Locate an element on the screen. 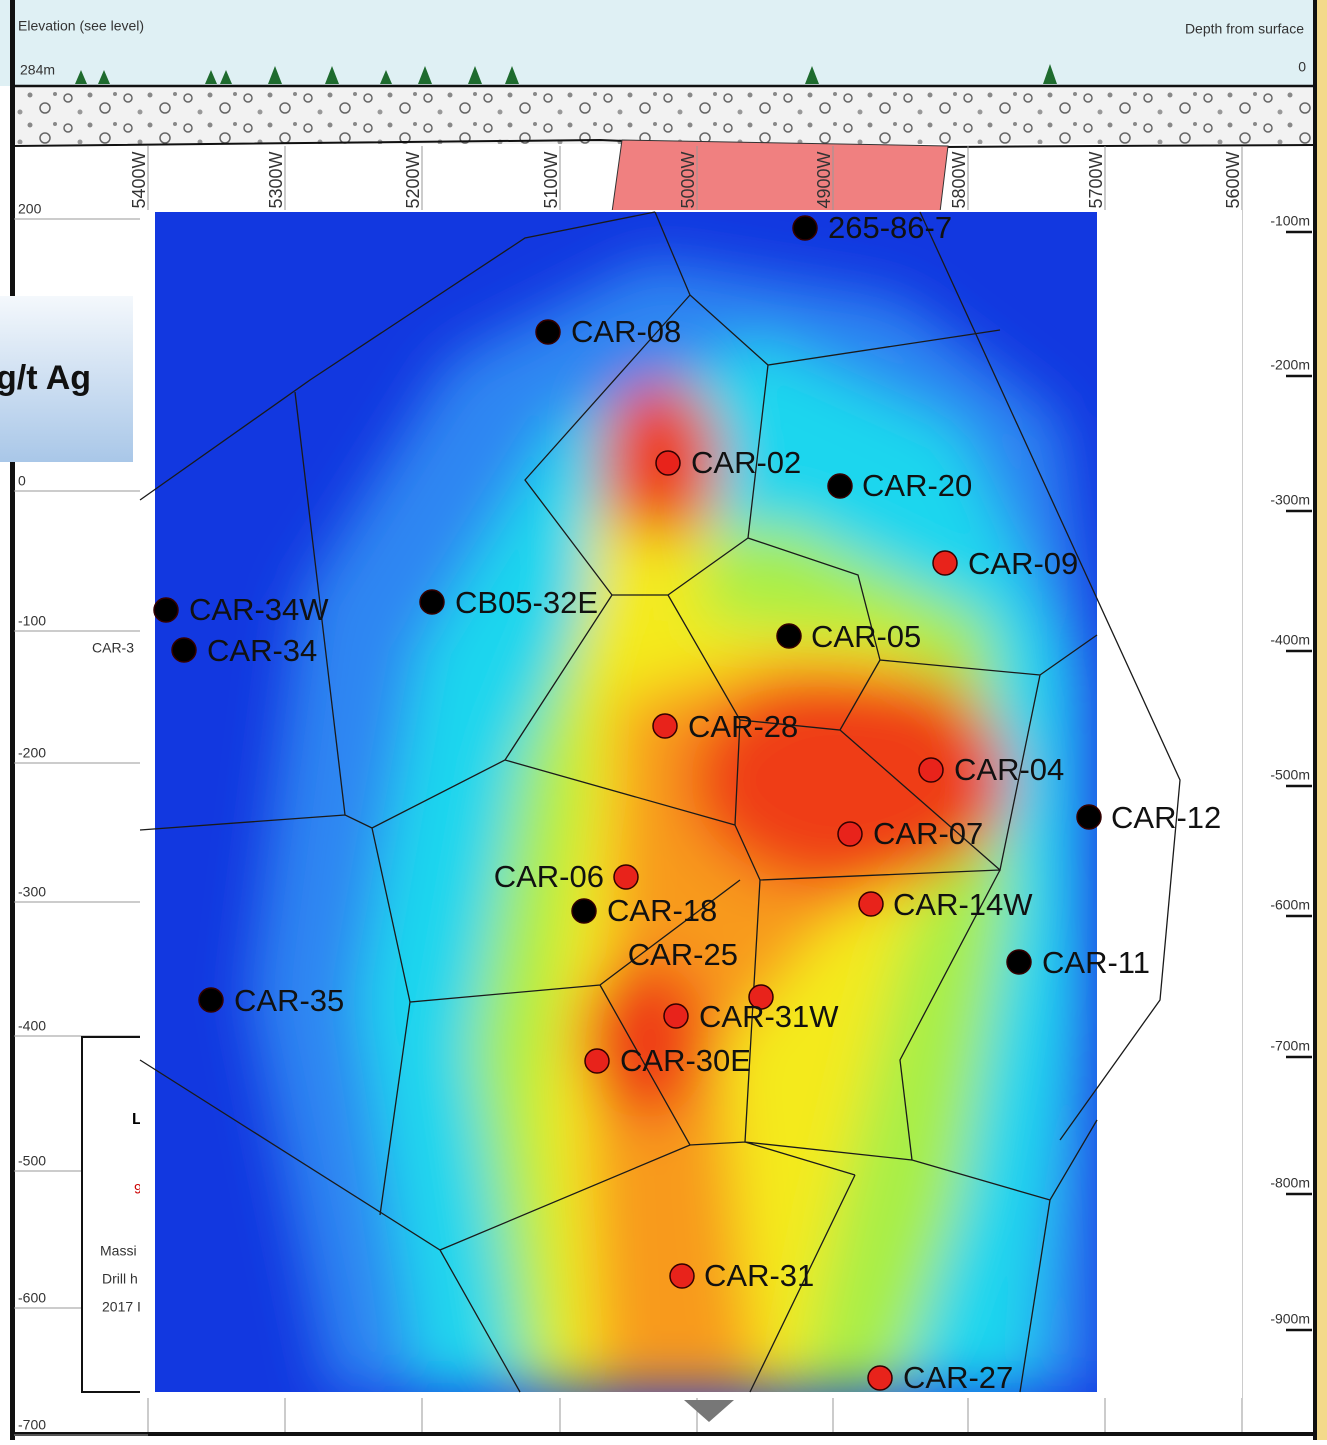 This screenshot has height=1445, width=1327. box-heading: L is located at coordinates (137, 1119).